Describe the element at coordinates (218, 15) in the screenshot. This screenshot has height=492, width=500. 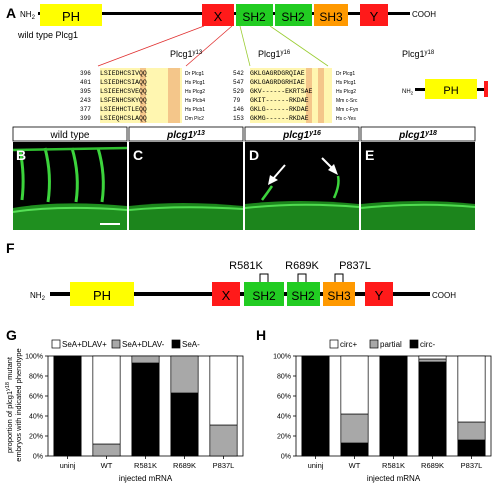
I see `domain-x` at that location.